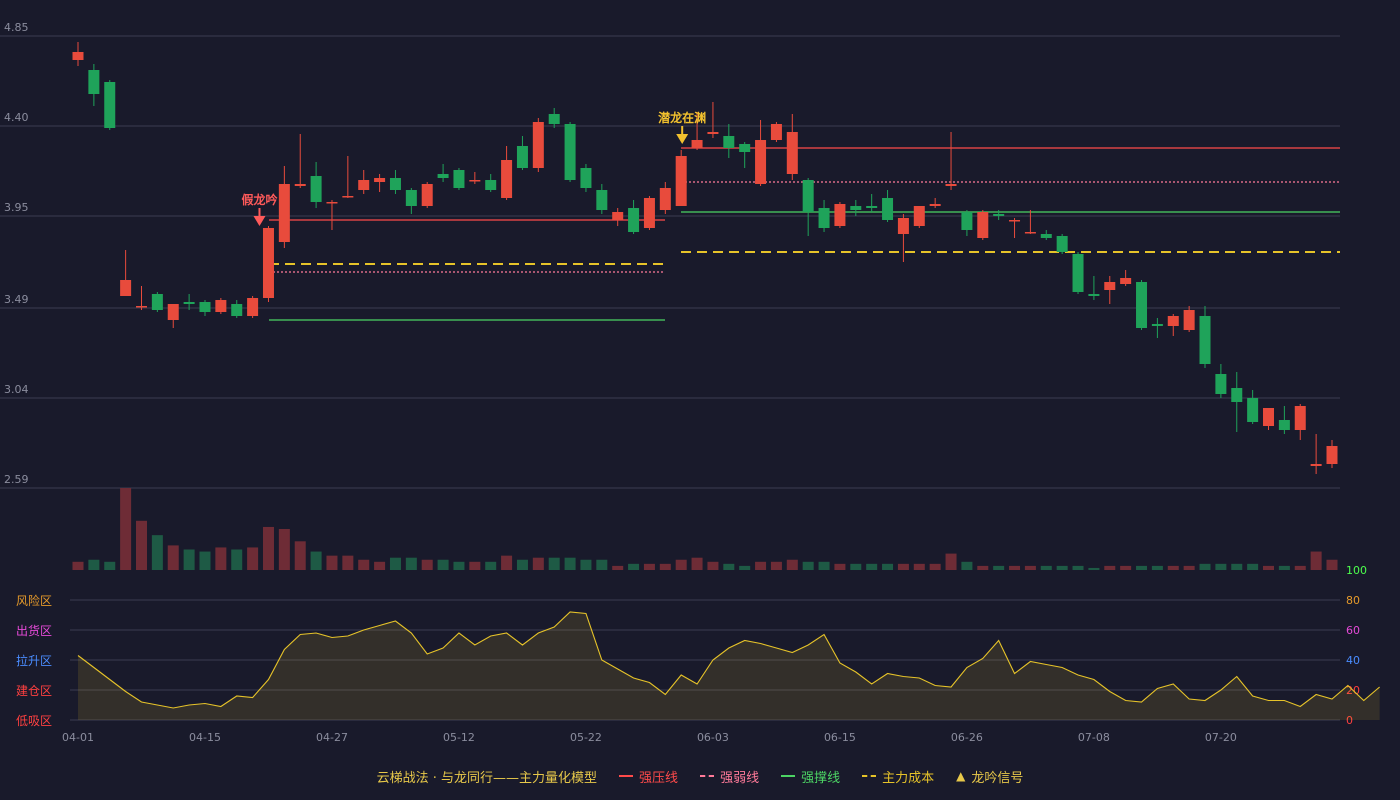 This screenshot has height=800, width=1400. Describe the element at coordinates (459, 737) in the screenshot. I see `date-tick-label: 05-12` at that location.